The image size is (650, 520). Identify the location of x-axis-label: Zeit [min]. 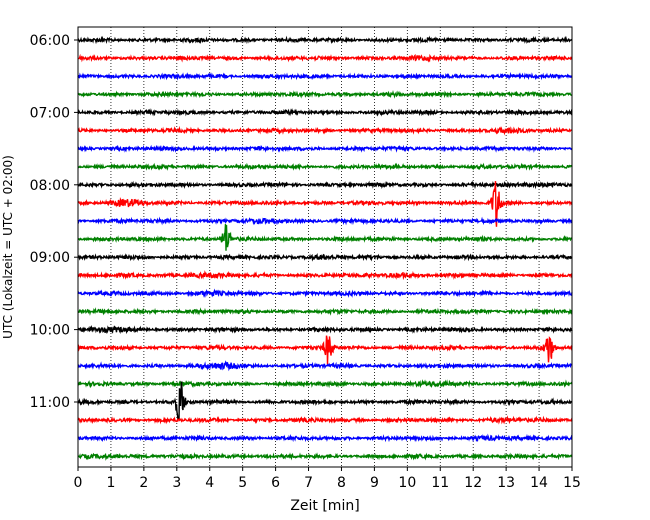
(324, 506).